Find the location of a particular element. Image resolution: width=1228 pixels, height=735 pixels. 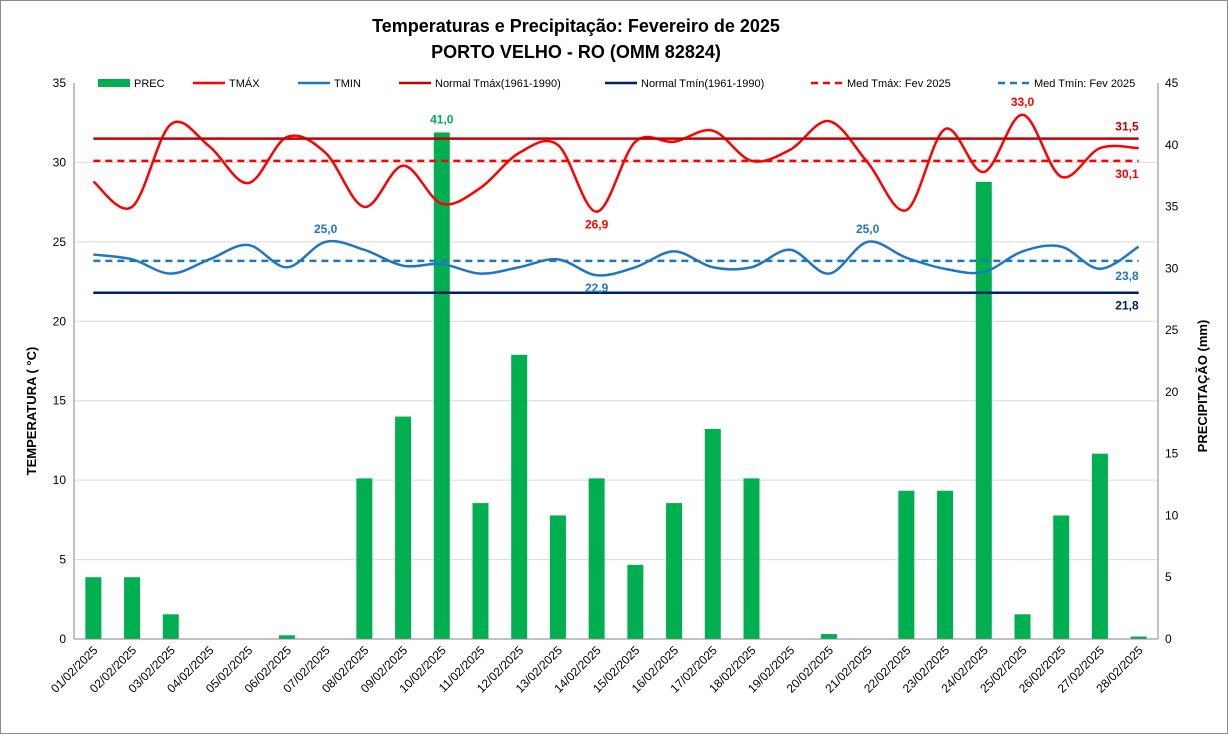

legend-label: PREC is located at coordinates (149, 84).